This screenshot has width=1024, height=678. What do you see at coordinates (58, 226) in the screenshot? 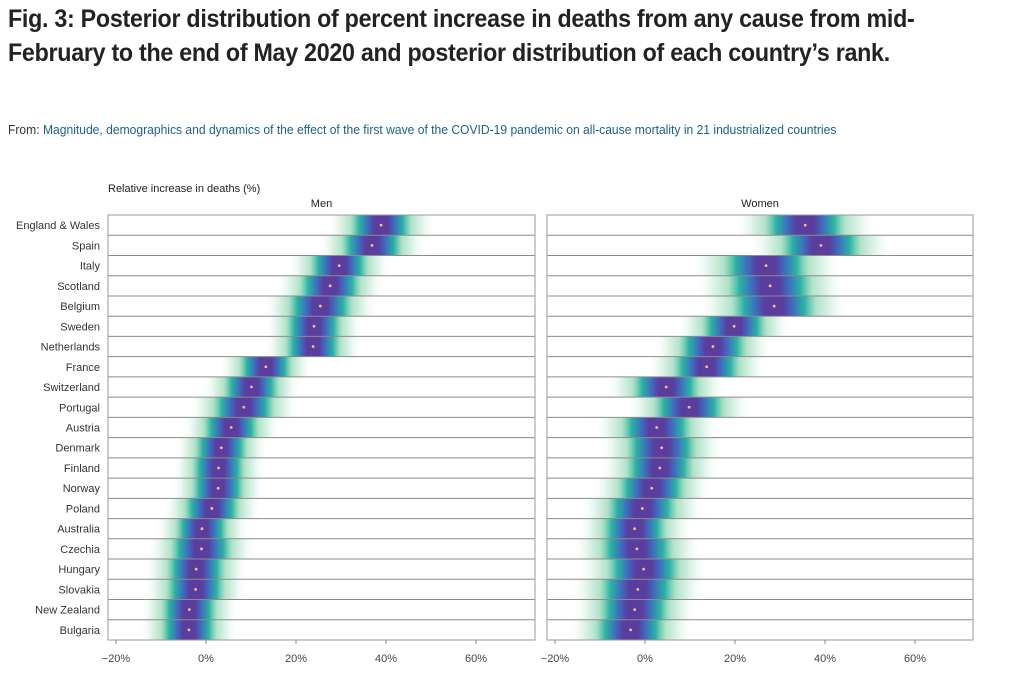
I see `row-label: England & Wales` at bounding box center [58, 226].